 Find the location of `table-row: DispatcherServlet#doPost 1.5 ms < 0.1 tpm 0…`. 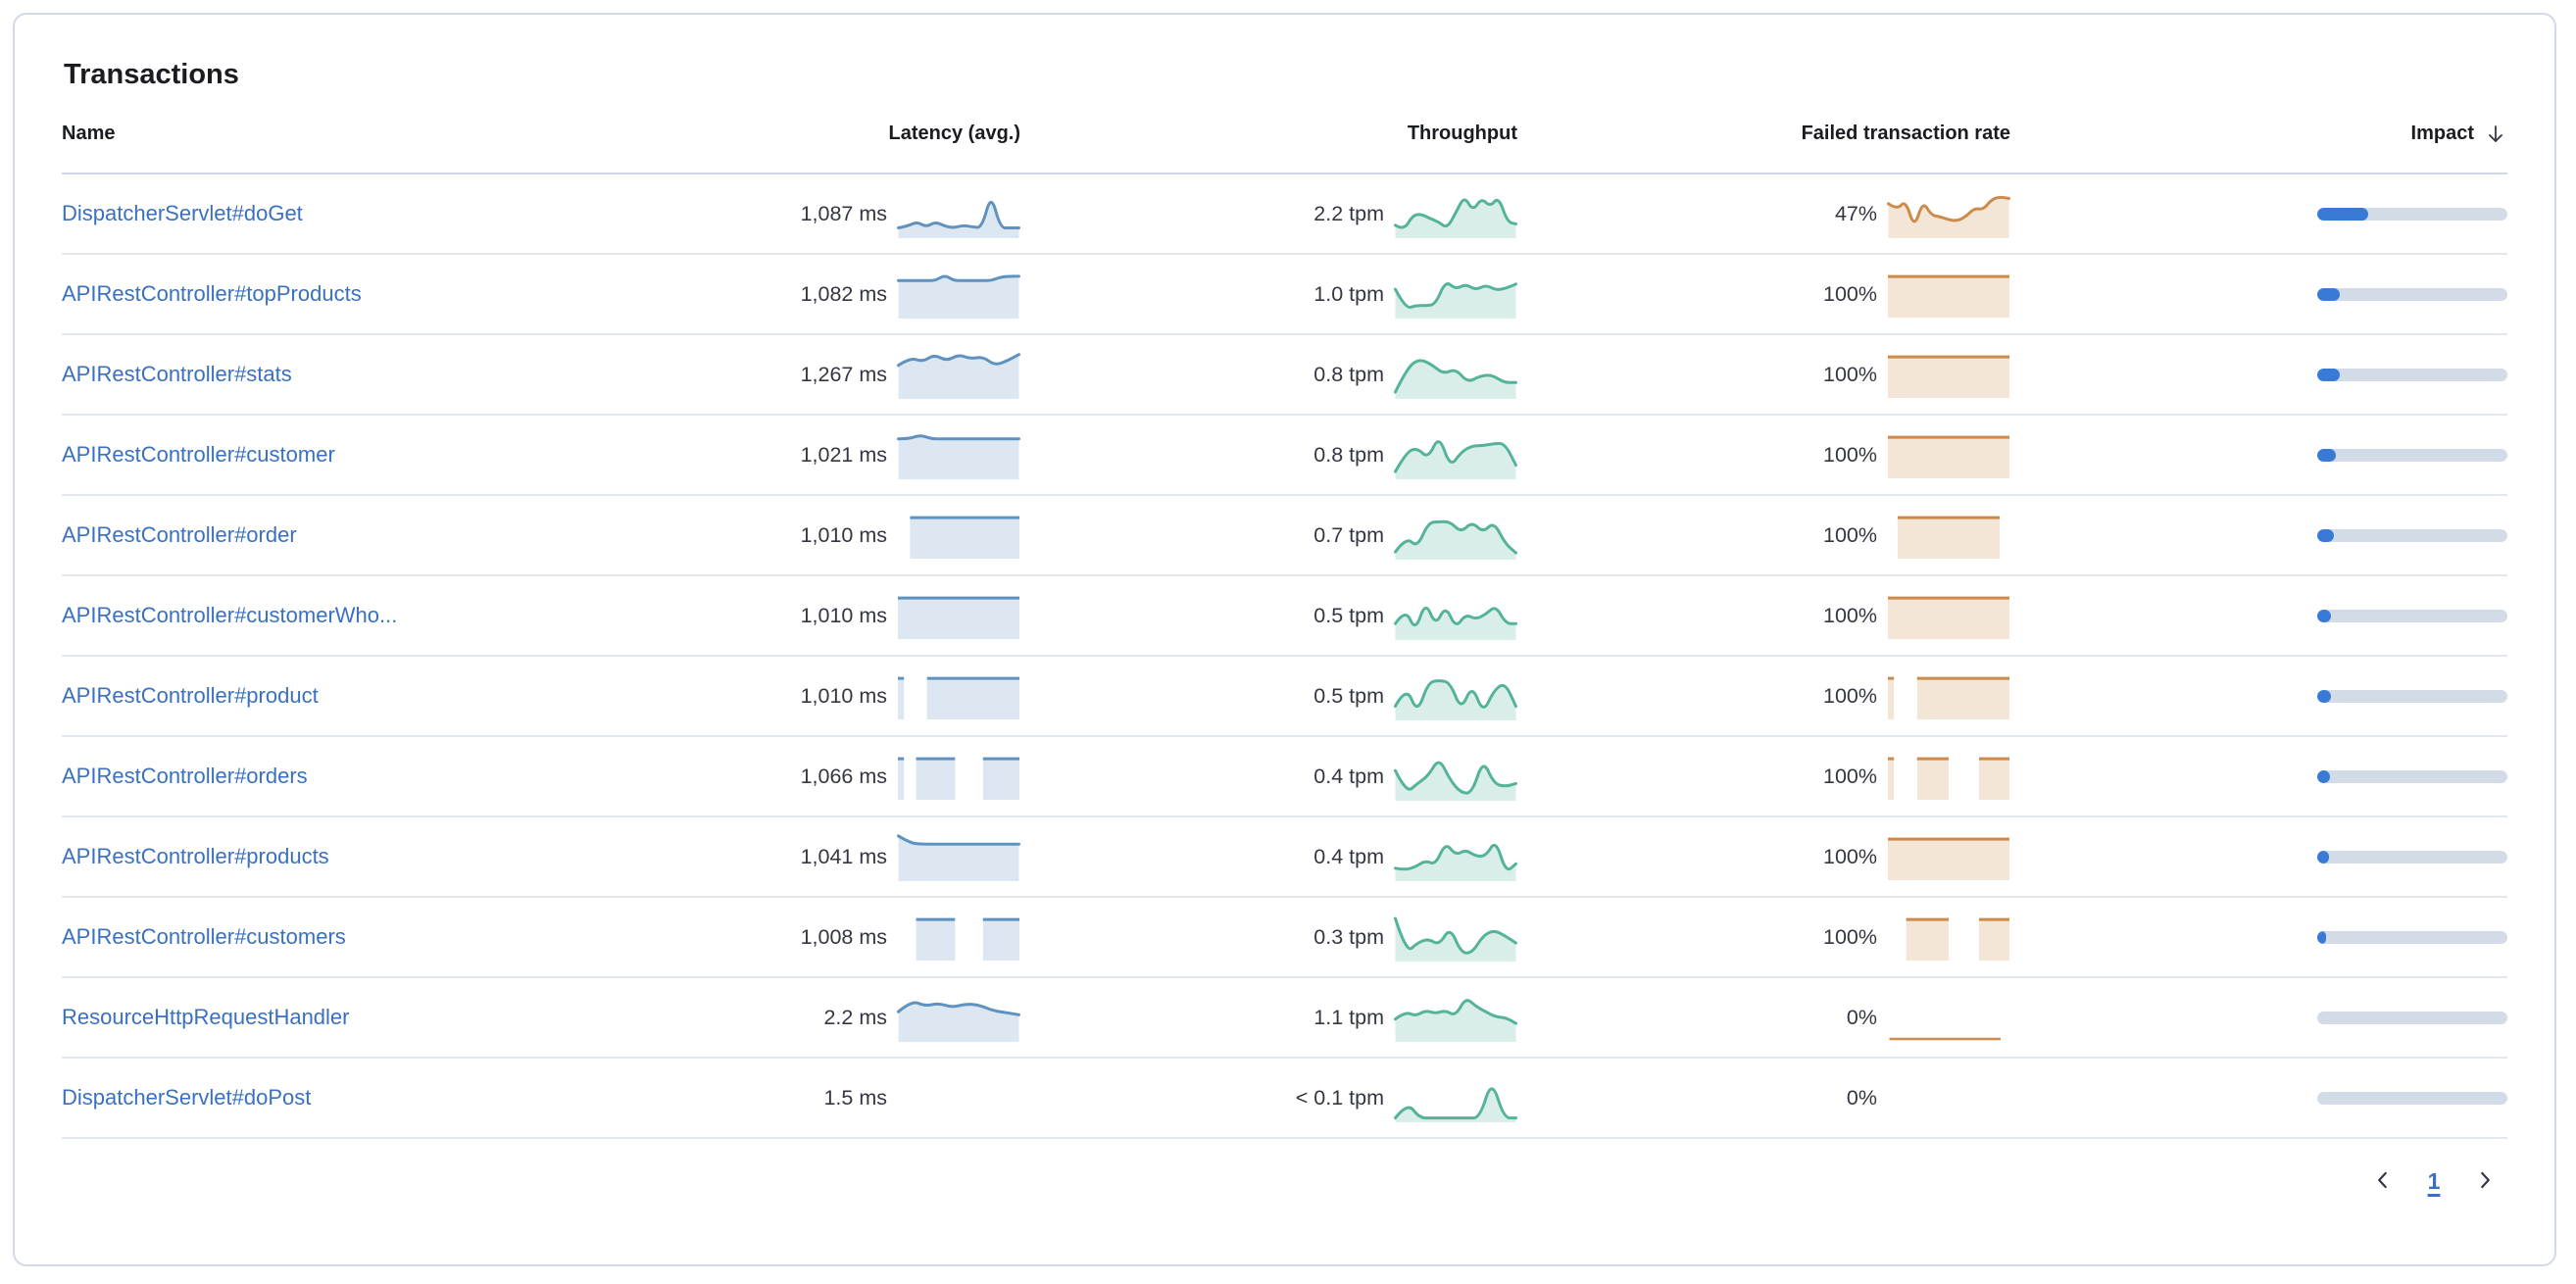

table-row: DispatcherServlet#doPost 1.5 ms < 0.1 tpm 0… is located at coordinates (1284, 1099).